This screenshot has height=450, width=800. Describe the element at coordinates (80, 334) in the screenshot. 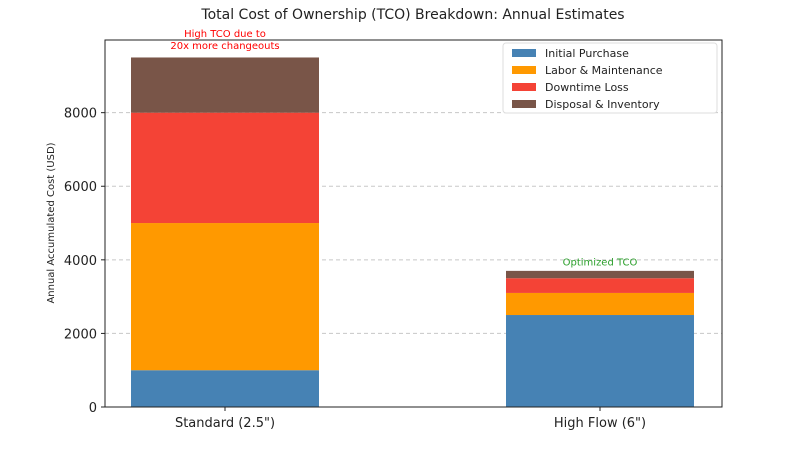

I see `y-tick-label: 2000` at that location.